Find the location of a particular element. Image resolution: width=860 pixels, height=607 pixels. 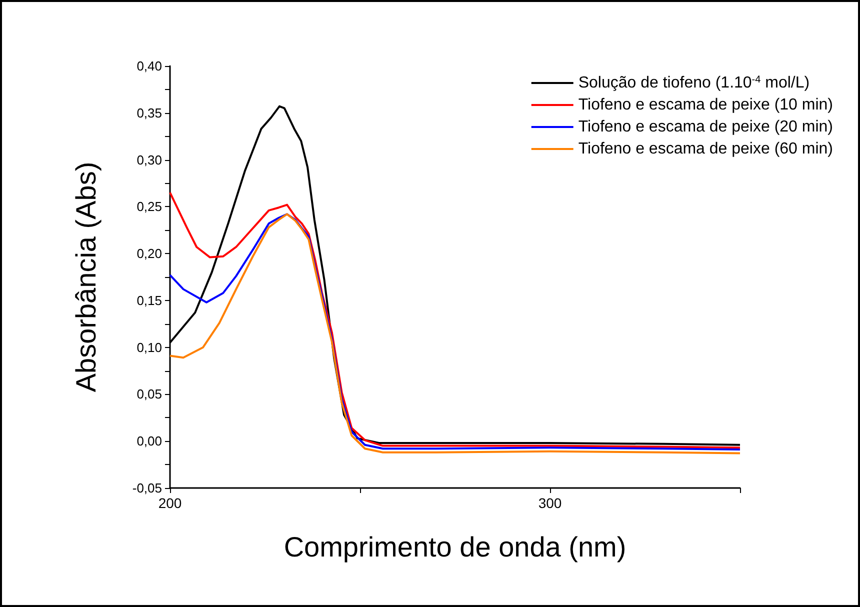

x-tick-label: 300 is located at coordinates (550, 503).